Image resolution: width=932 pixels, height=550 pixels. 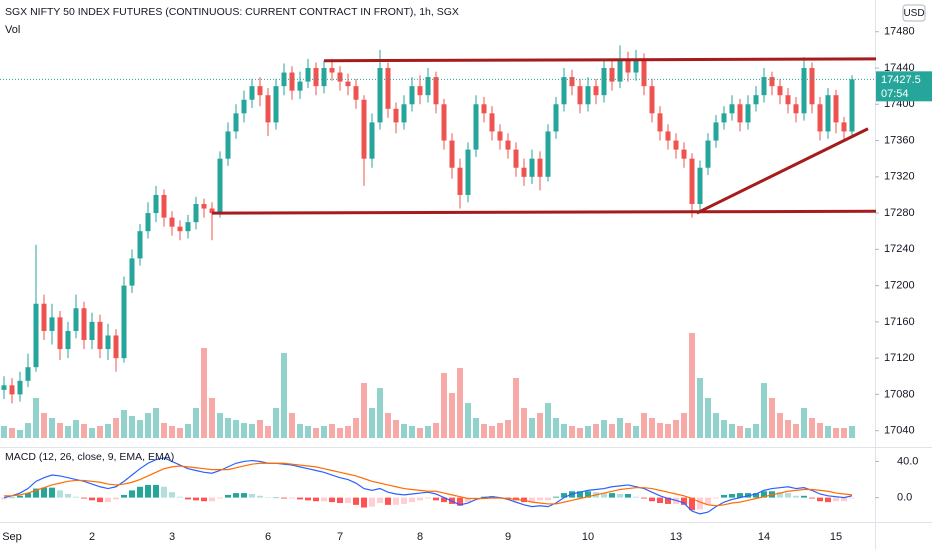 I want to click on x-tick-label: 9, so click(x=508, y=537).